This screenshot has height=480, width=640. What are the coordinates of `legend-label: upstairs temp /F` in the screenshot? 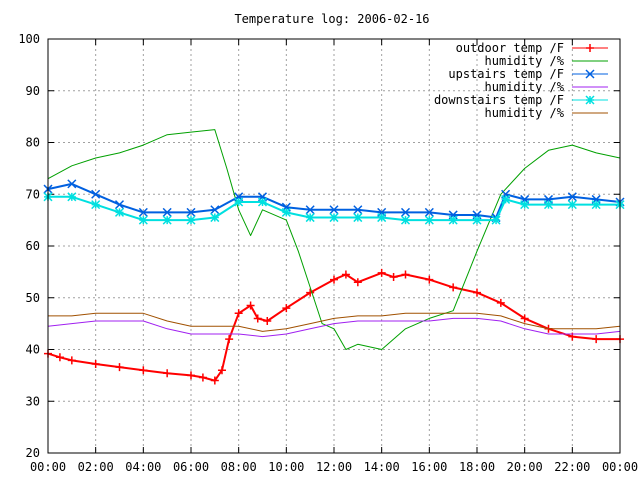 It's located at (506, 74).